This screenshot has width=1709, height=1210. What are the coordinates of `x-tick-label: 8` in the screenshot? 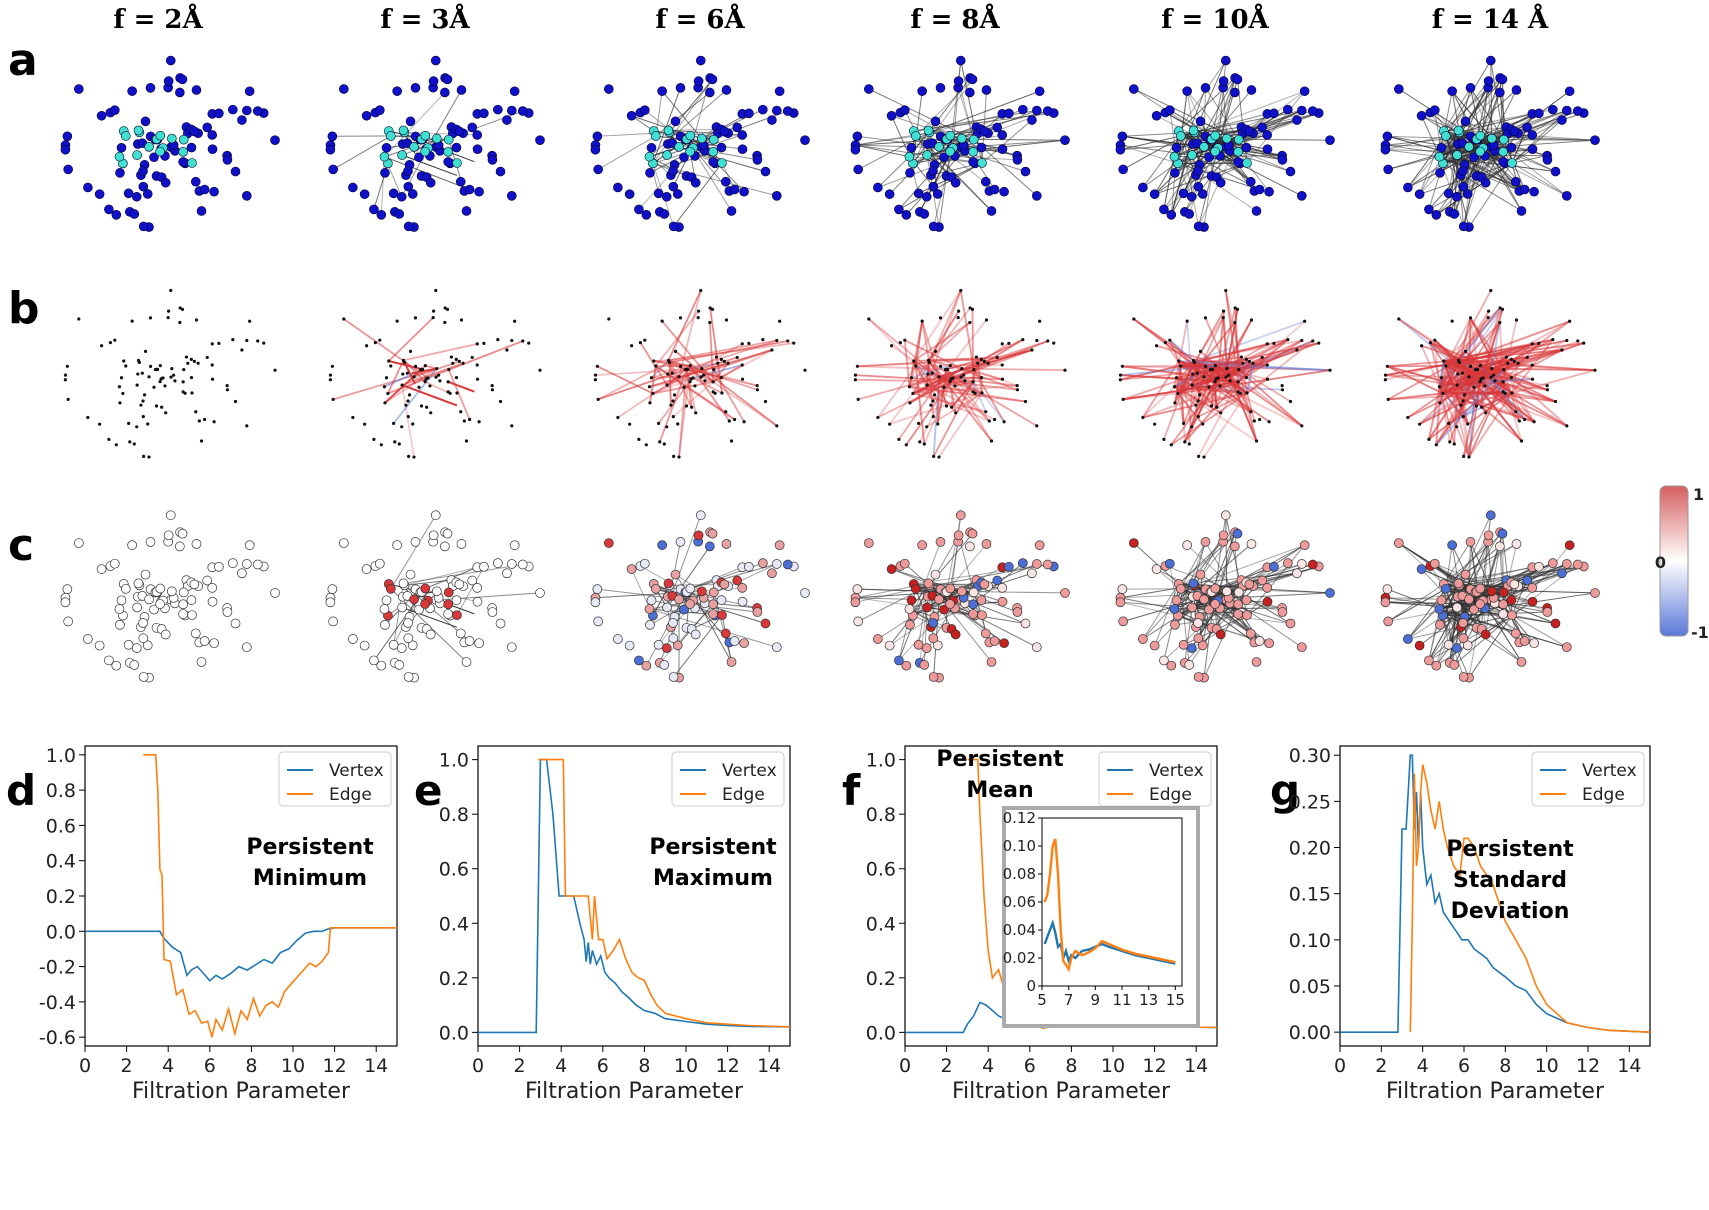 It's located at (1505, 1066).